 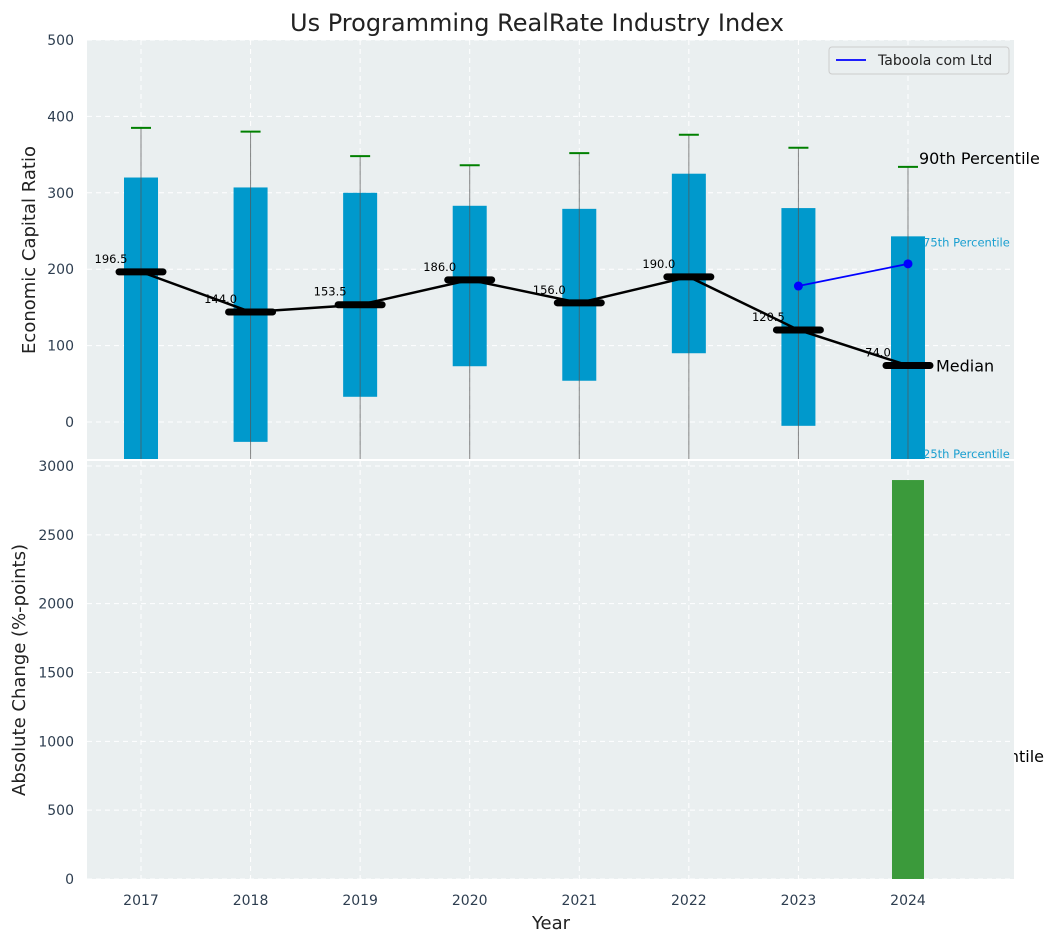 I want to click on bottom-ytick-label: 0, so click(x=69, y=880).